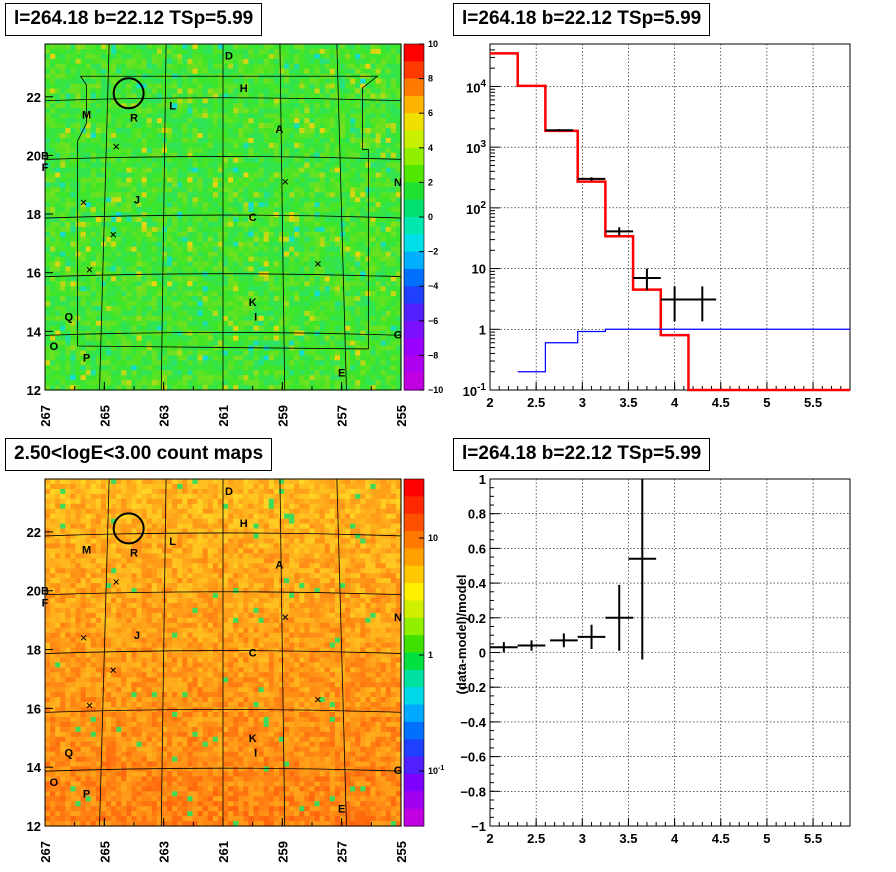 This screenshot has height=872, width=896. I want to click on spectrum-ytick-label: 10⁴, so click(476, 86).